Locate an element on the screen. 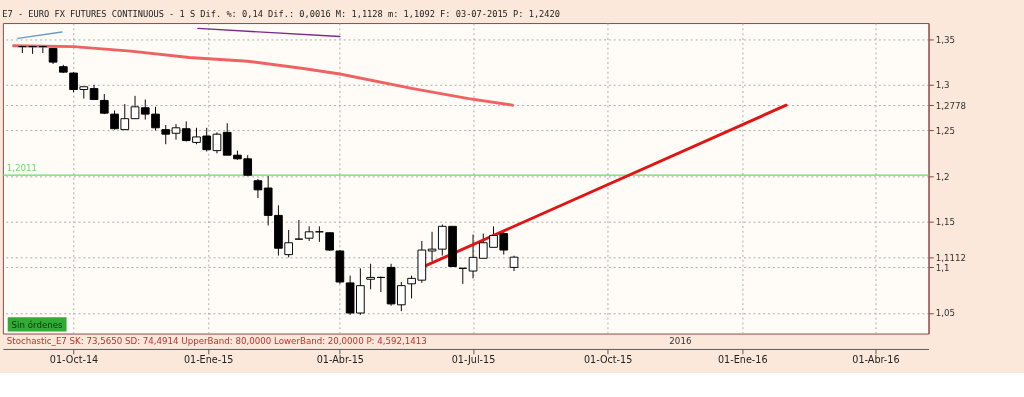 The height and width of the screenshot is (397, 1024). text: 2016 is located at coordinates (680, 341).